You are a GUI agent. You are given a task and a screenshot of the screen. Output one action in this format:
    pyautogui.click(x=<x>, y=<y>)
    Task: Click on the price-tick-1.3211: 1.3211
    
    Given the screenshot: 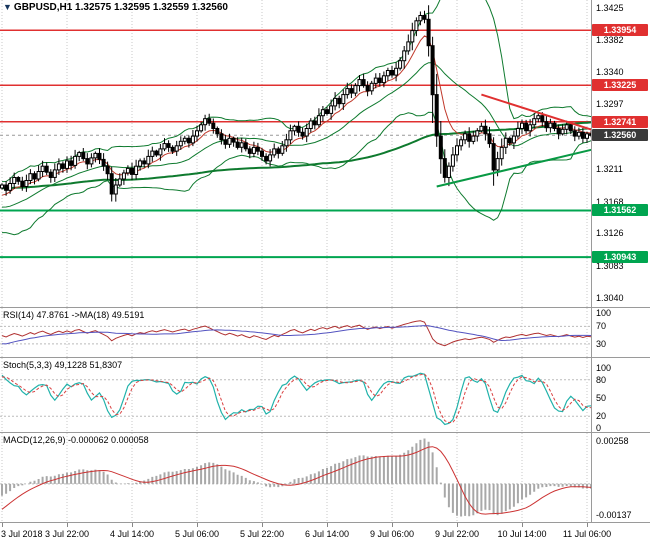 What is the action you would take?
    pyautogui.click(x=609, y=169)
    